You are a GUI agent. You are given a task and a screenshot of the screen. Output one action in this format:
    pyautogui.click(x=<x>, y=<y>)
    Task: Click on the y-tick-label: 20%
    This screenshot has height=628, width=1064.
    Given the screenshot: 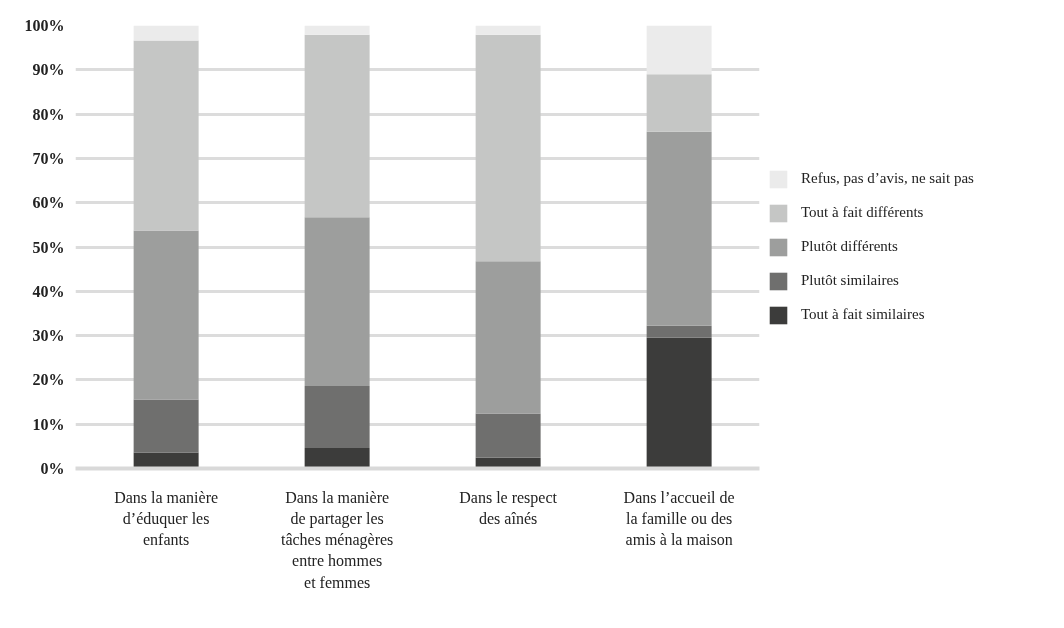 What is the action you would take?
    pyautogui.click(x=48, y=380)
    